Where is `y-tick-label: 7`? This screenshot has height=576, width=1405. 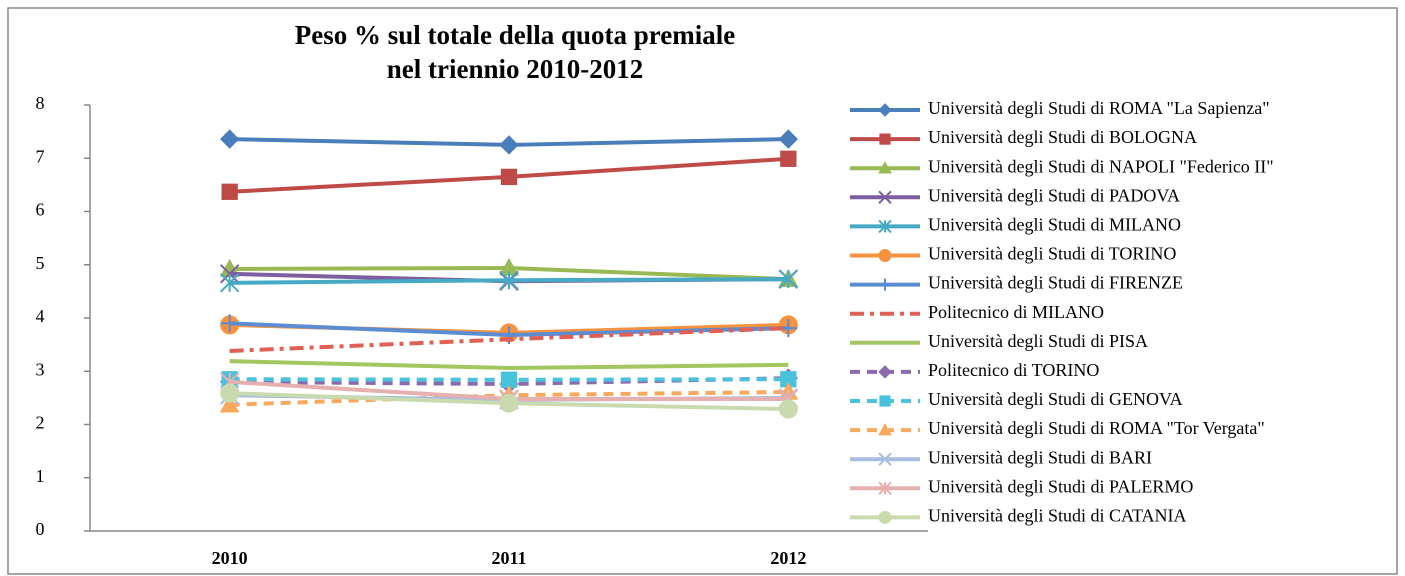
y-tick-label: 7 is located at coordinates (40, 156).